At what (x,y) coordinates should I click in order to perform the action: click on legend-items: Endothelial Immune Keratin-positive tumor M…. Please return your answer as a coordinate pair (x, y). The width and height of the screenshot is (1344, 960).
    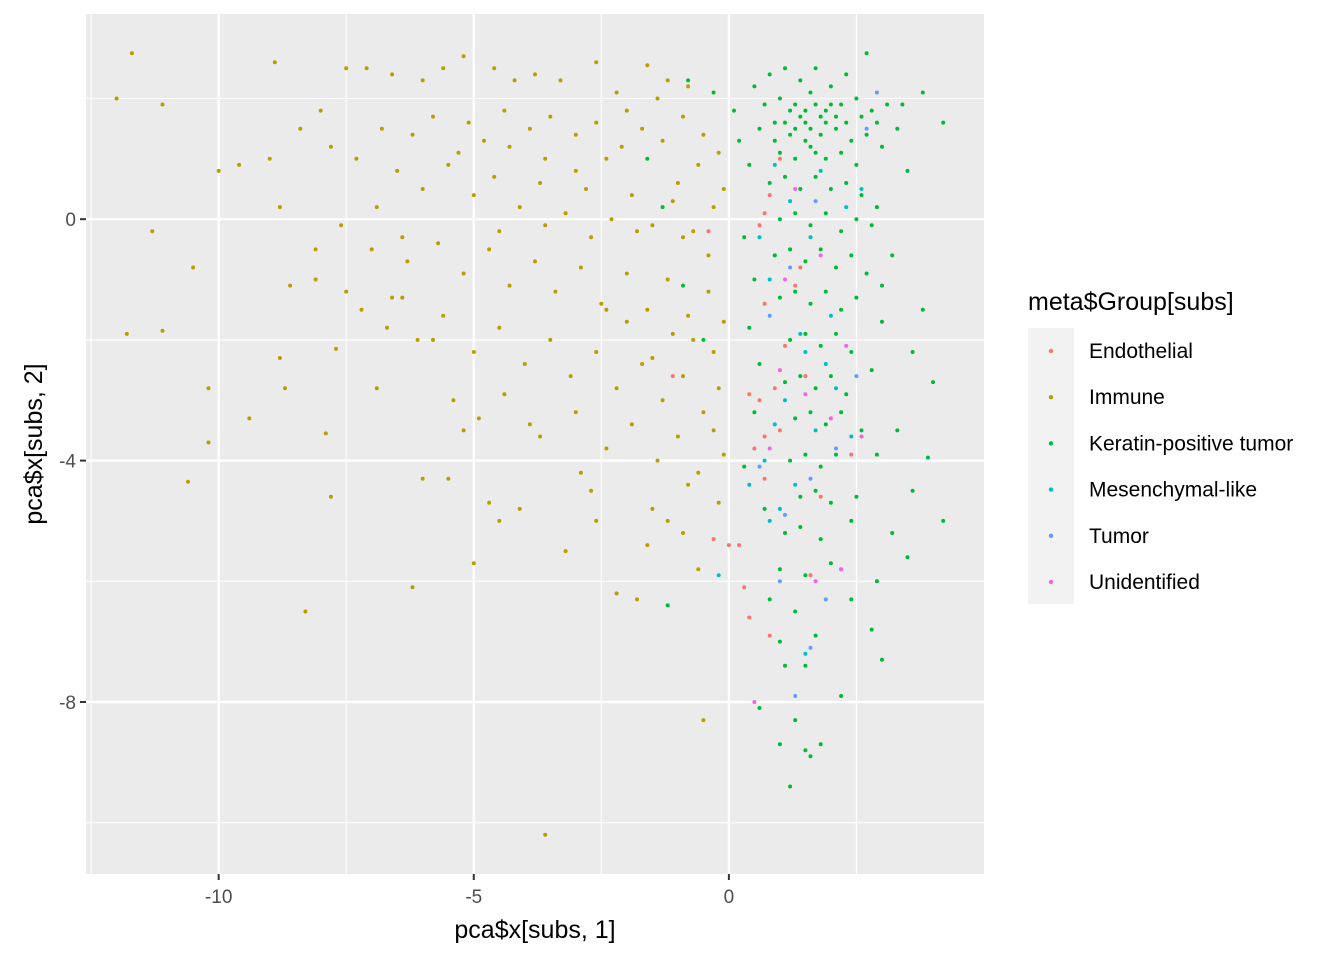
    Looking at the image, I should click on (1170, 467).